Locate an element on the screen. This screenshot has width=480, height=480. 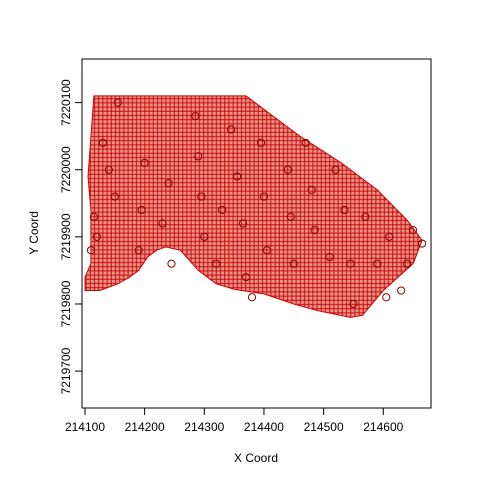
x-tick-label: 214400 is located at coordinates (264, 427).